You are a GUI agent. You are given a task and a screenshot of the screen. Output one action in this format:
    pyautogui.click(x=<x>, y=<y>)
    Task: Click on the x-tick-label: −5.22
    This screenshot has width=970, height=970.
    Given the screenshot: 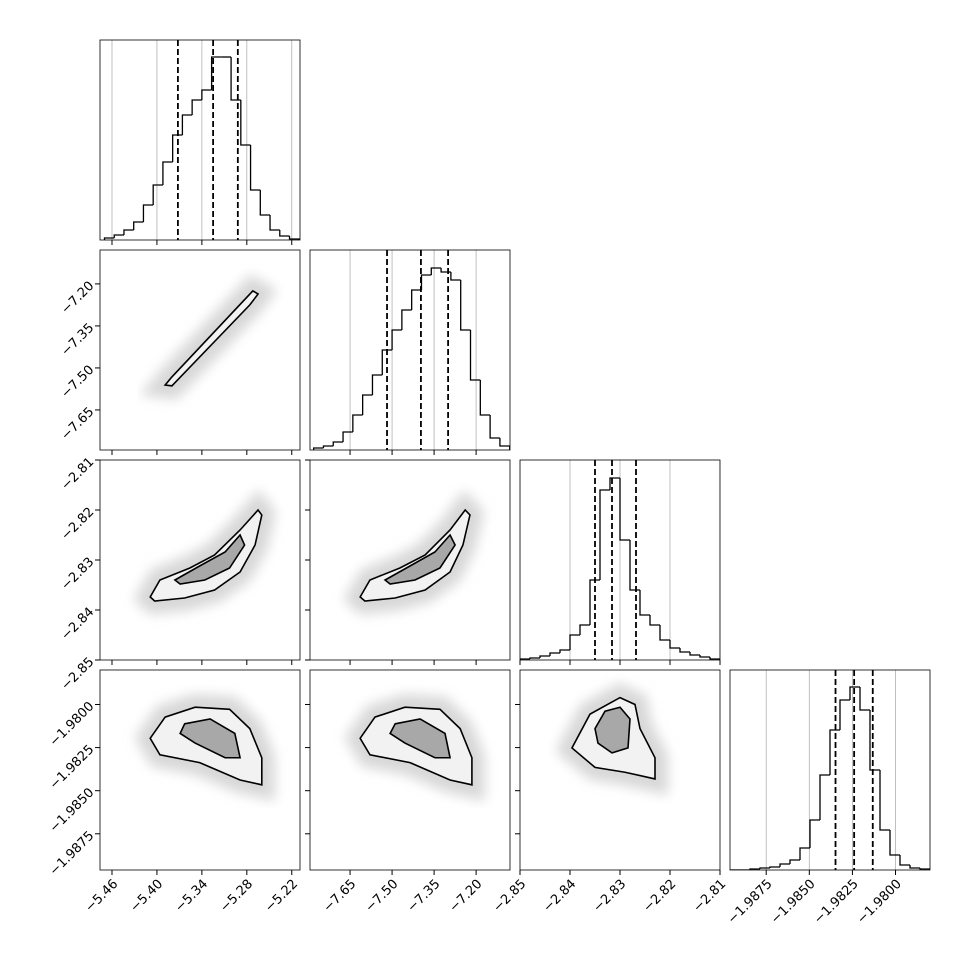 What is the action you would take?
    pyautogui.click(x=281, y=896)
    